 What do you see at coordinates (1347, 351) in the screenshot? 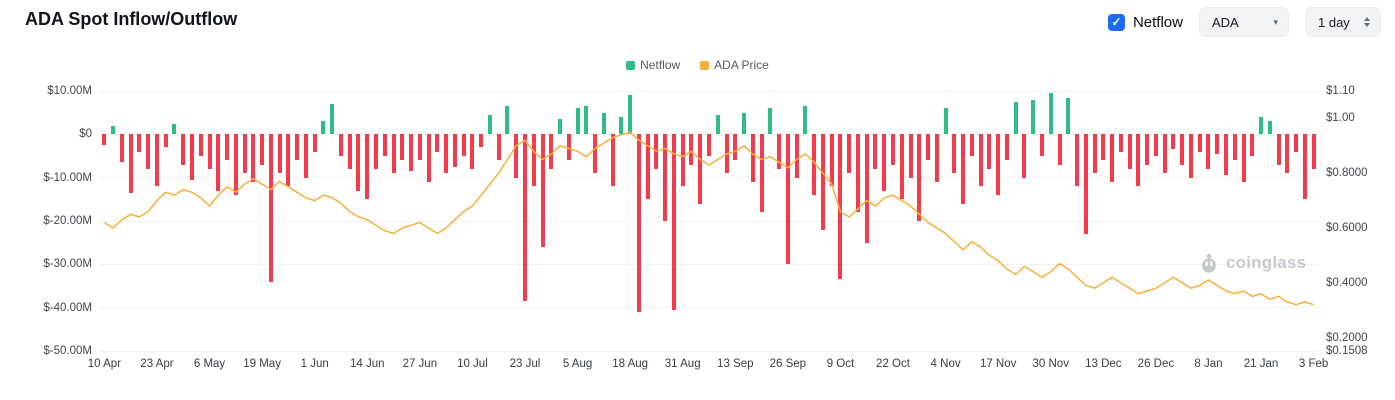
I see `right-axis-label: $0.1508` at bounding box center [1347, 351].